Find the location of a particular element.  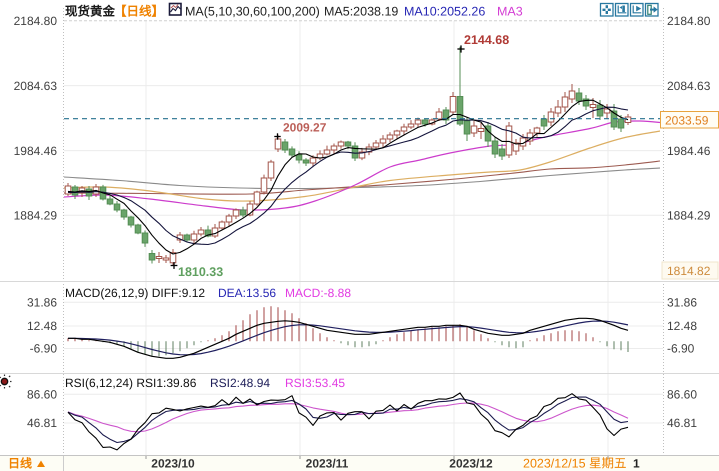

svg-text: 2023/10 is located at coordinates (173, 464).